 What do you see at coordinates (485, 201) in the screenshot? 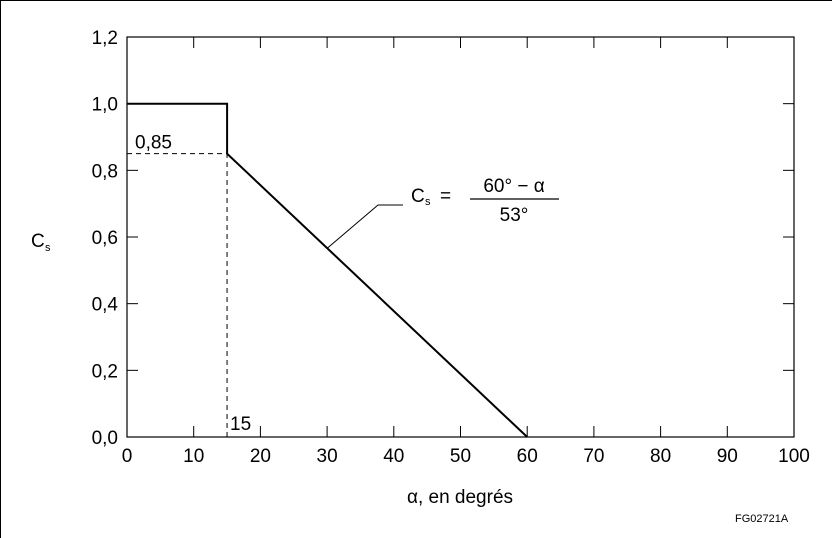
I see `formula-annotation: C s = 60° − α 53°` at bounding box center [485, 201].